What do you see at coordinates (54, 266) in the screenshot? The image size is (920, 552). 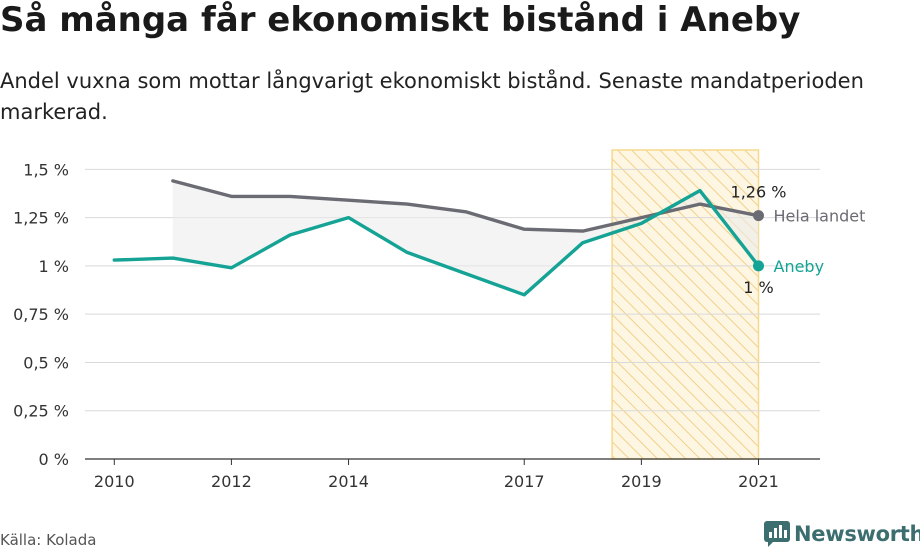 I see `y-tick-label: 1 %` at bounding box center [54, 266].